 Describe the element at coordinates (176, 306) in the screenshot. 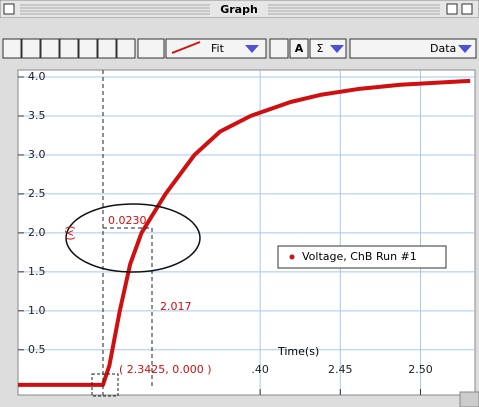

I see `delta-y: 2.017` at that location.